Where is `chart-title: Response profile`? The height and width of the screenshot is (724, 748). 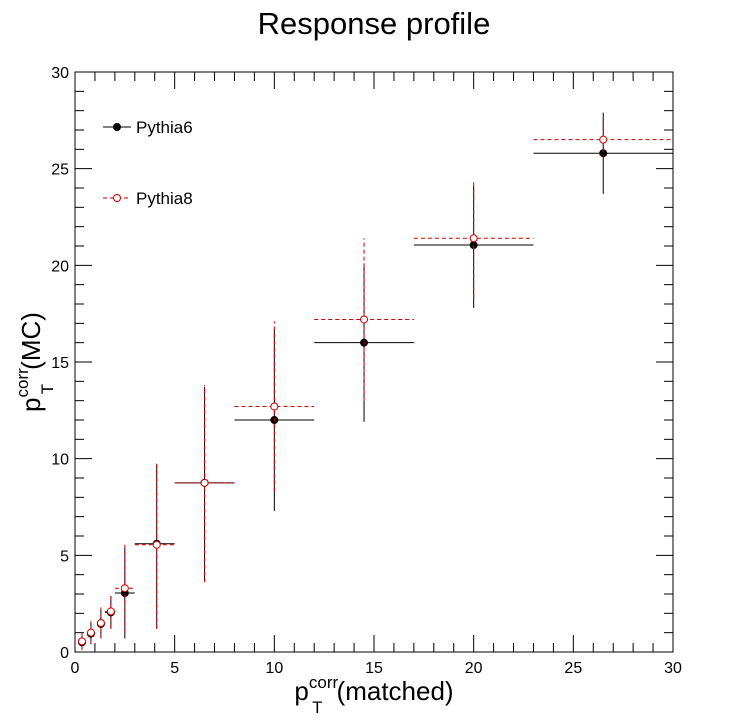 chart-title: Response profile is located at coordinates (374, 23).